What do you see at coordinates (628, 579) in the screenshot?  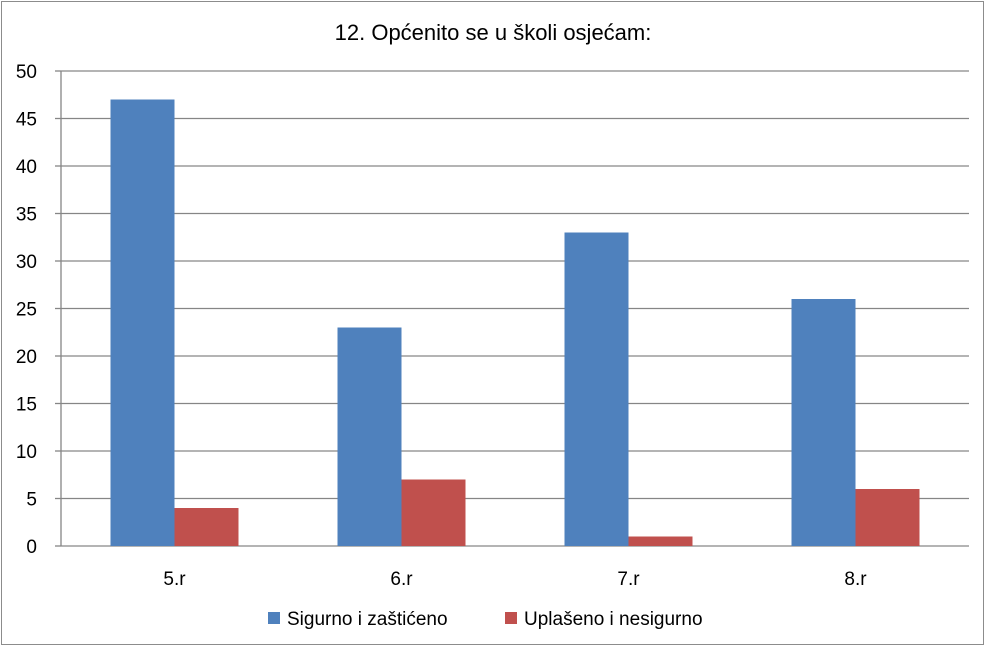 I see `x-tick-label: 7.r` at bounding box center [628, 579].